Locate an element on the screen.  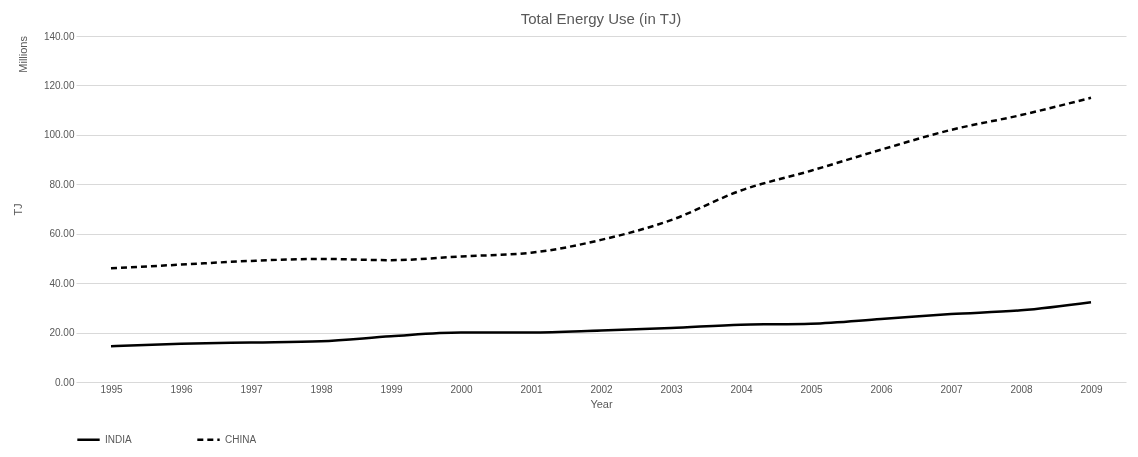
x-tick-label: 2004 is located at coordinates (742, 389).